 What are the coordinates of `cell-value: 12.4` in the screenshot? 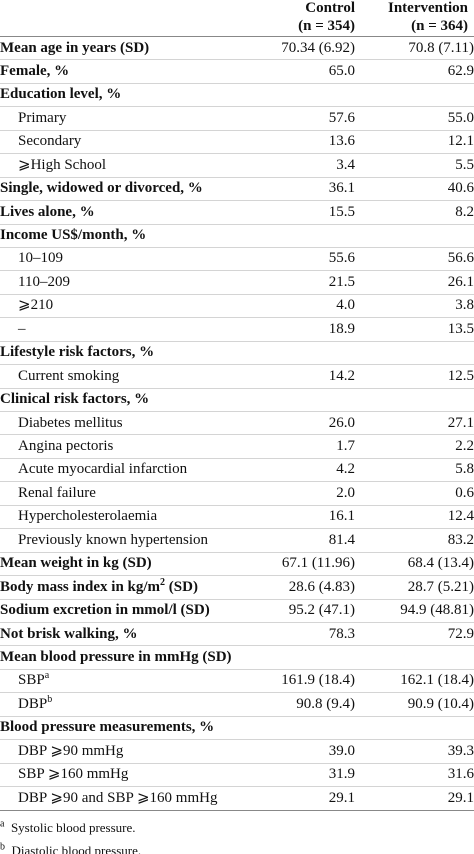 It's located at (460, 516).